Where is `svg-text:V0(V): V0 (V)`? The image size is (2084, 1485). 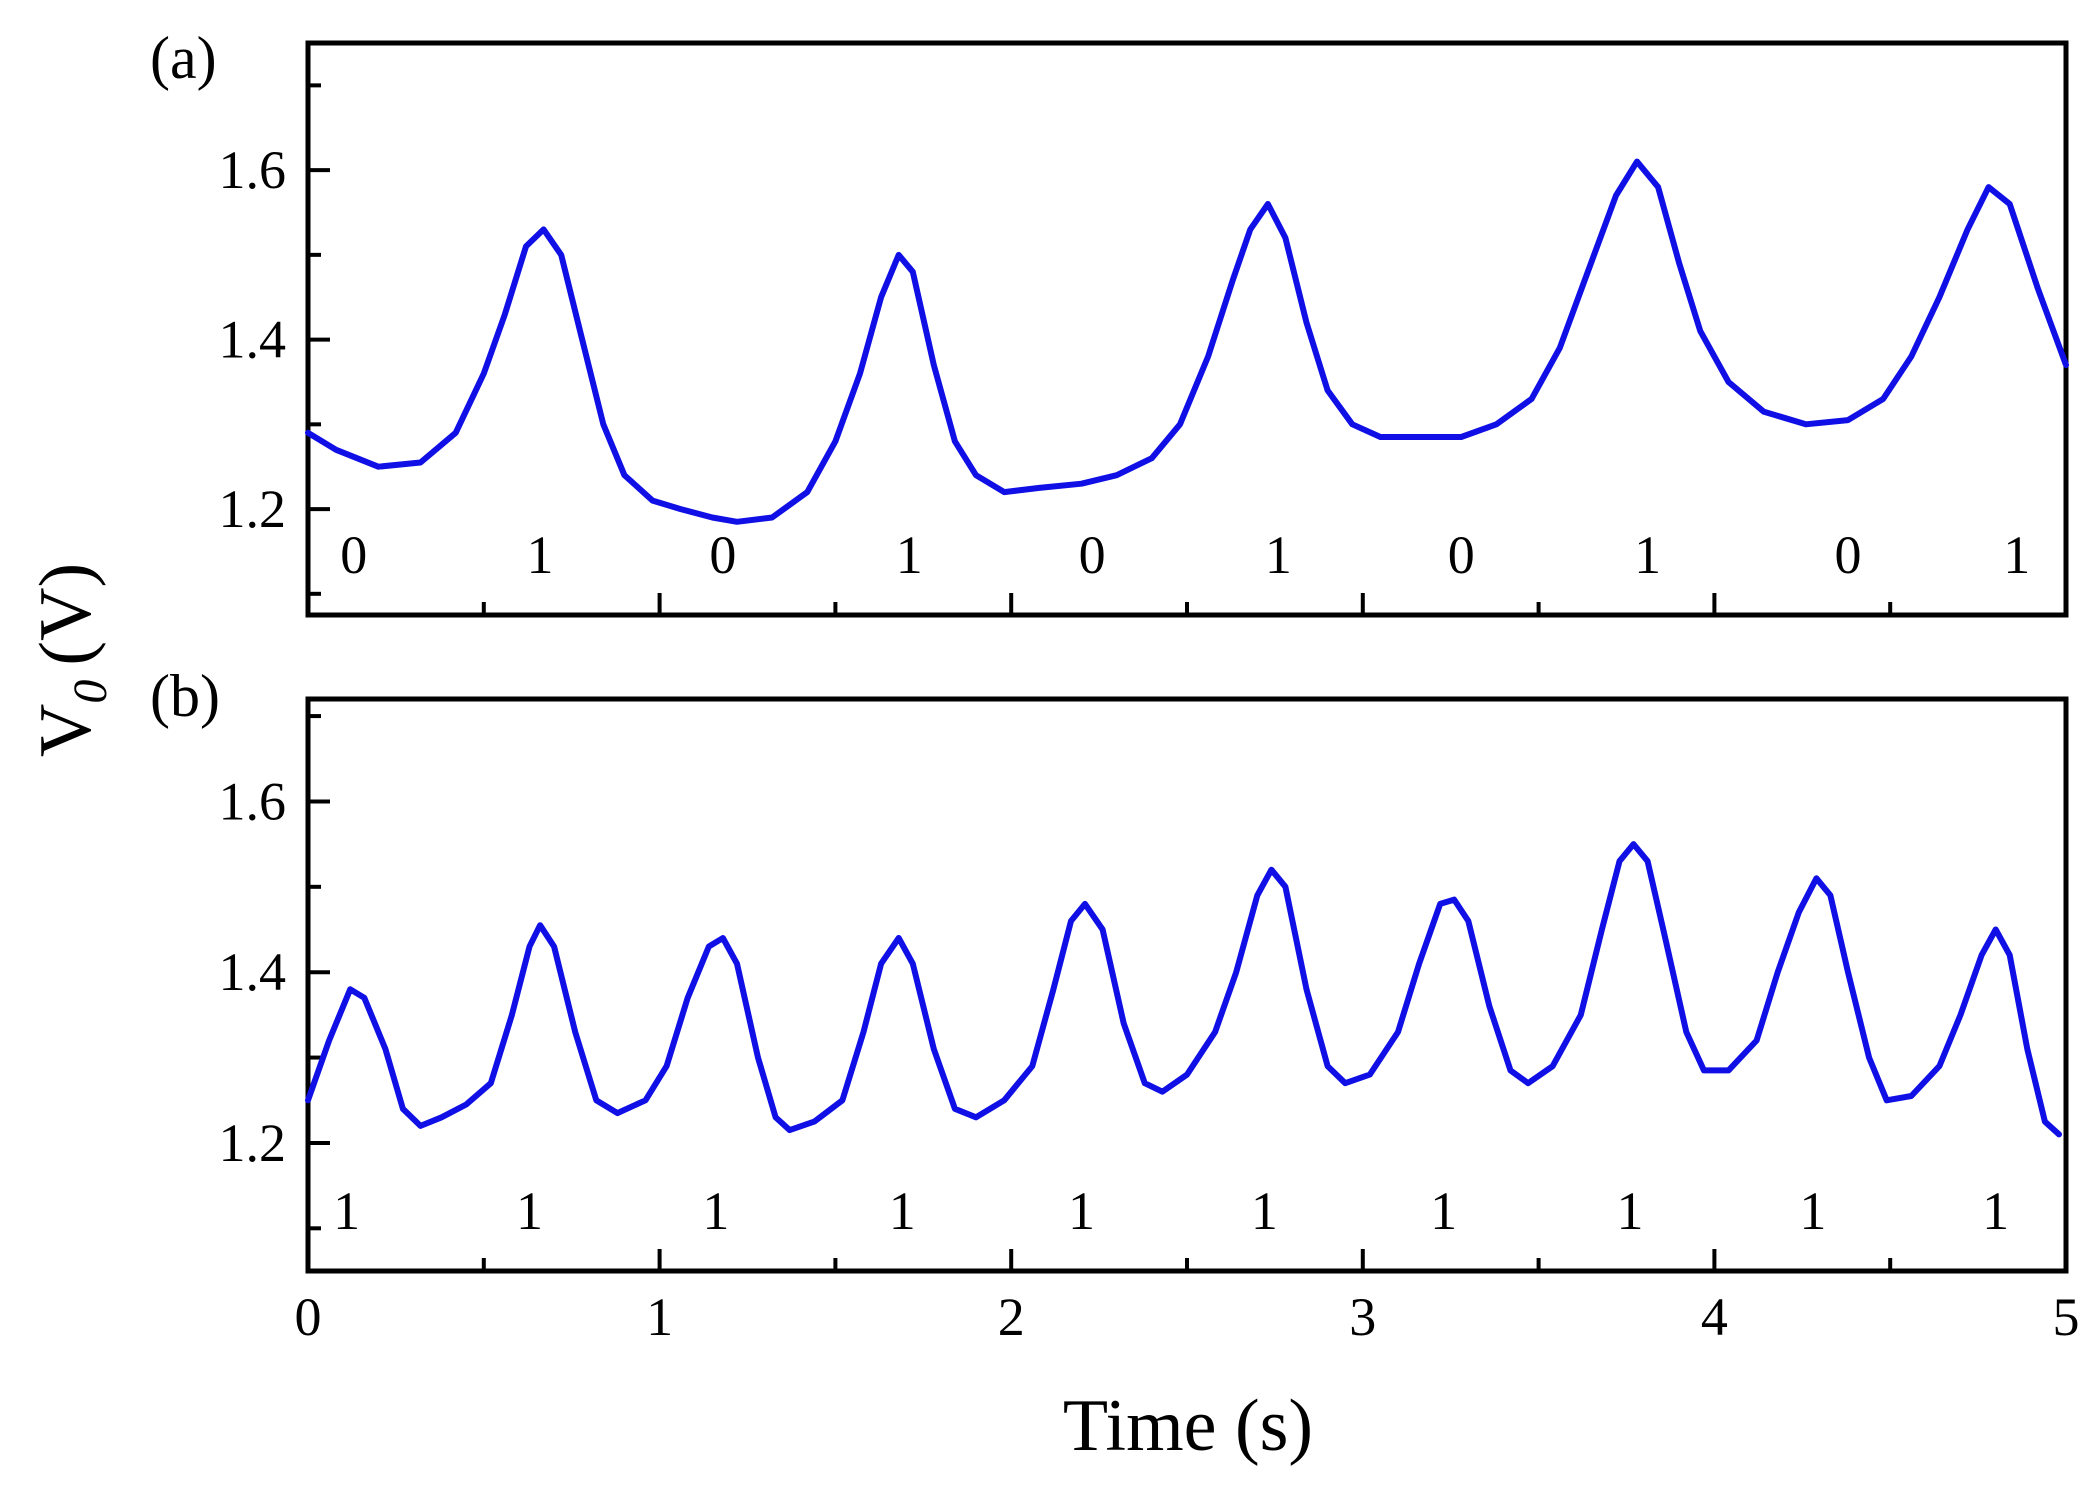
svg-text:V0(V): V0 (V) is located at coordinates (71, 660).